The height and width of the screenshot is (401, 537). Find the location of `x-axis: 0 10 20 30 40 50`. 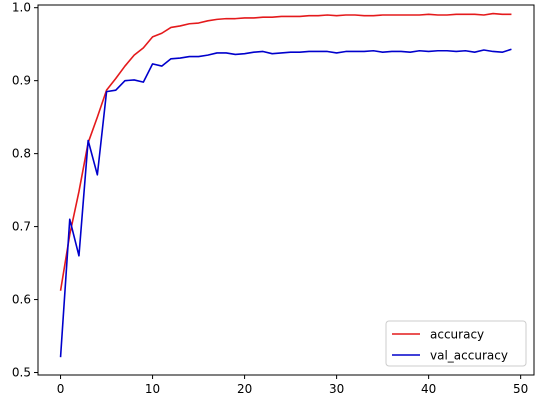

x-axis: 0 10 20 30 40 50 is located at coordinates (292, 385).